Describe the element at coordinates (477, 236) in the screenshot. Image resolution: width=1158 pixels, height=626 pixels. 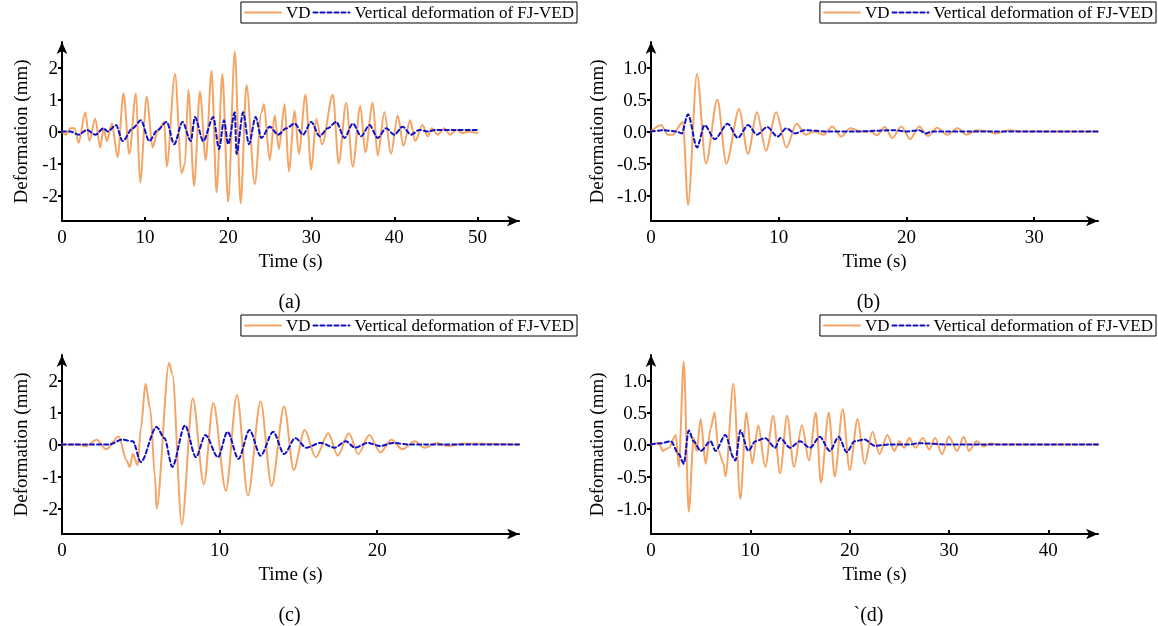
I see `x-tick-label: 50` at that location.